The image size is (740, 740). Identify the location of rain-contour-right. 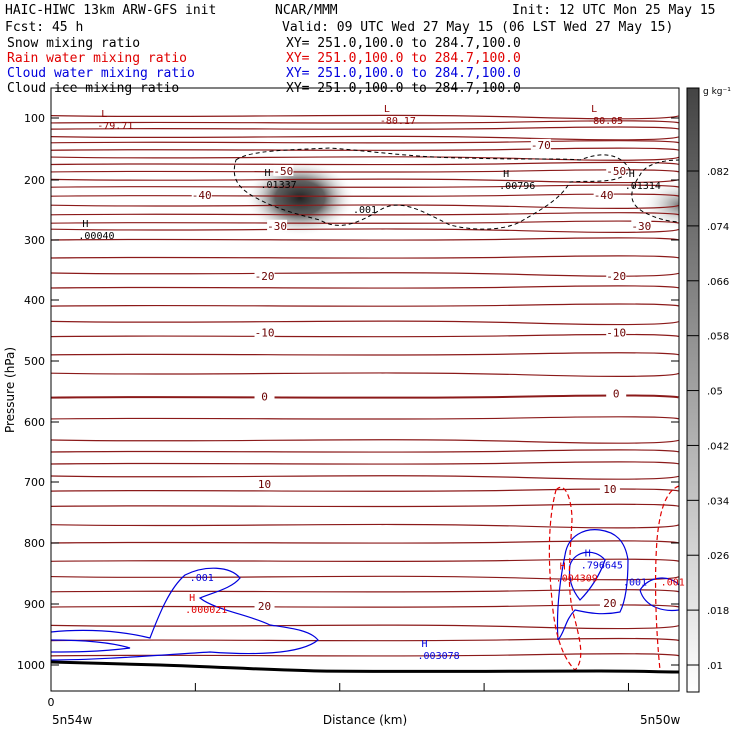
(565, 578).